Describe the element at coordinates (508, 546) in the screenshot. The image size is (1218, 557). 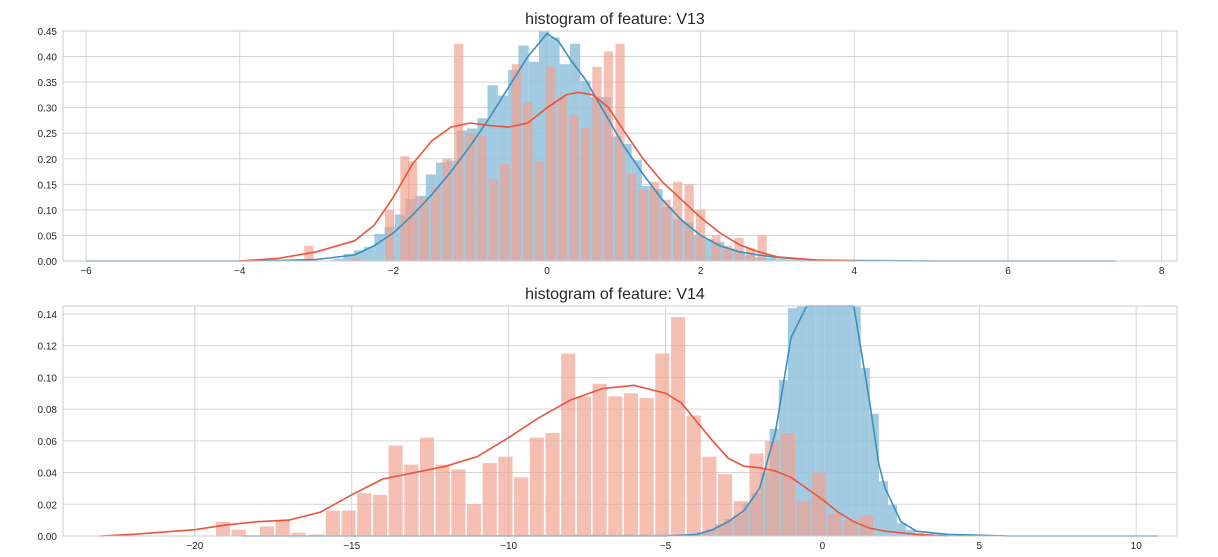
I see `x-tick-label: −10` at that location.